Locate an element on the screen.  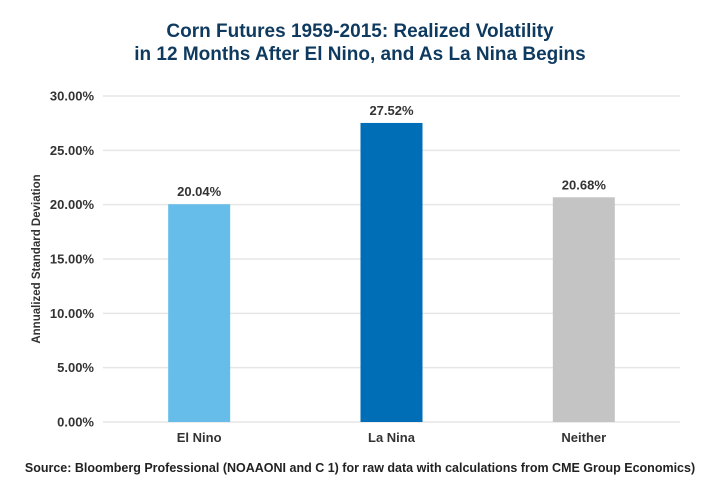
y-axis-label: Annualized Standard Deviation is located at coordinates (37, 258).